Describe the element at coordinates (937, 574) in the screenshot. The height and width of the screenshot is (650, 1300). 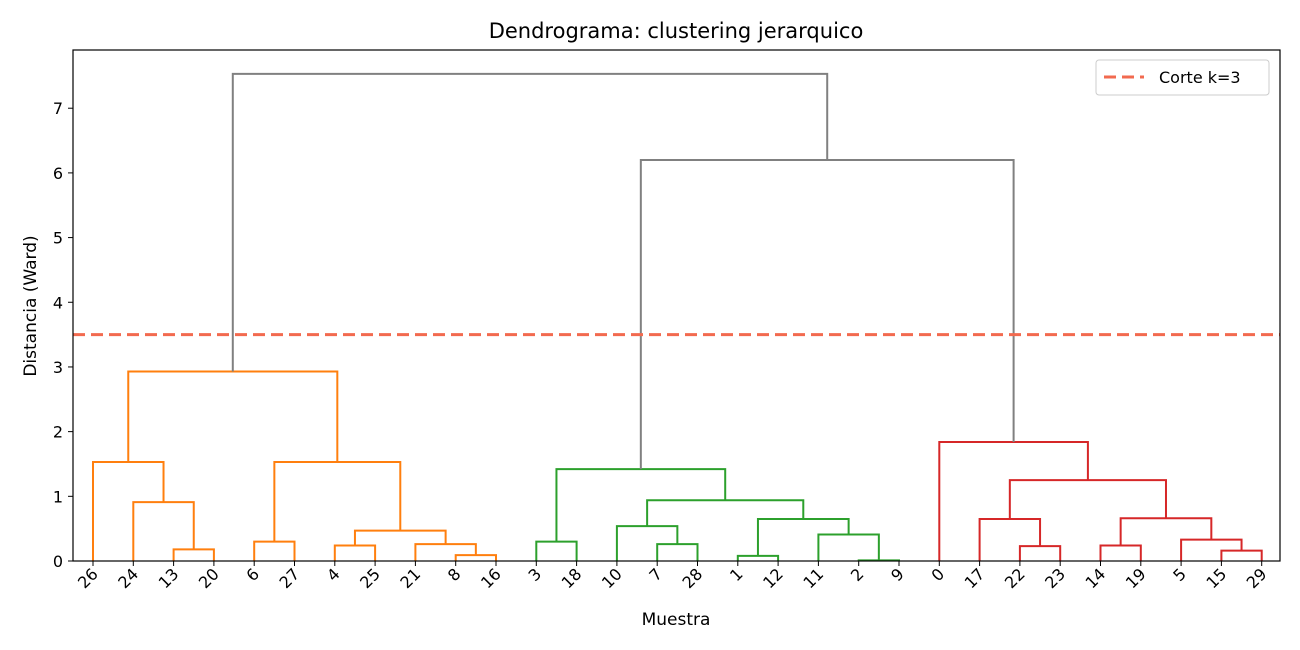
I see `x-tick-label: 0` at that location.